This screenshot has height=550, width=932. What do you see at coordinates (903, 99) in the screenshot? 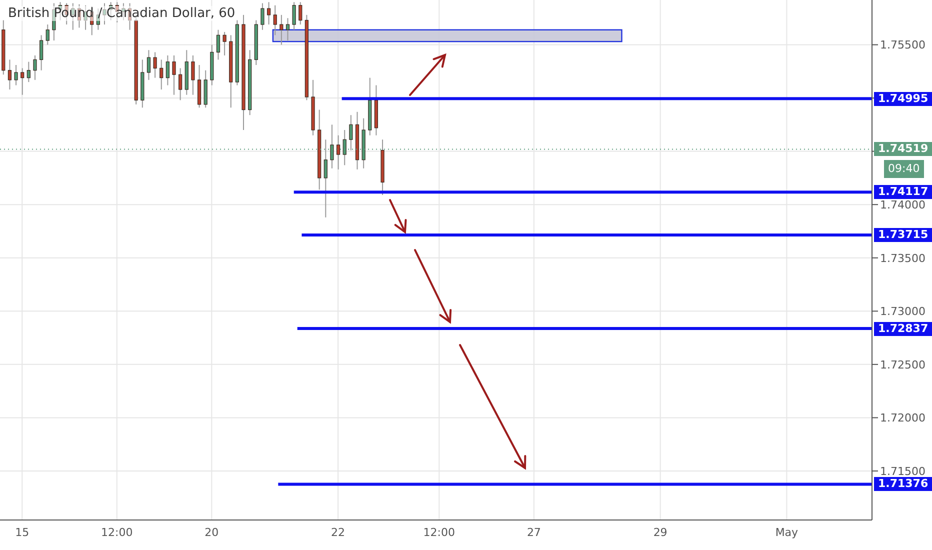
I see `ref-line-label: 1.74995` at bounding box center [903, 99].